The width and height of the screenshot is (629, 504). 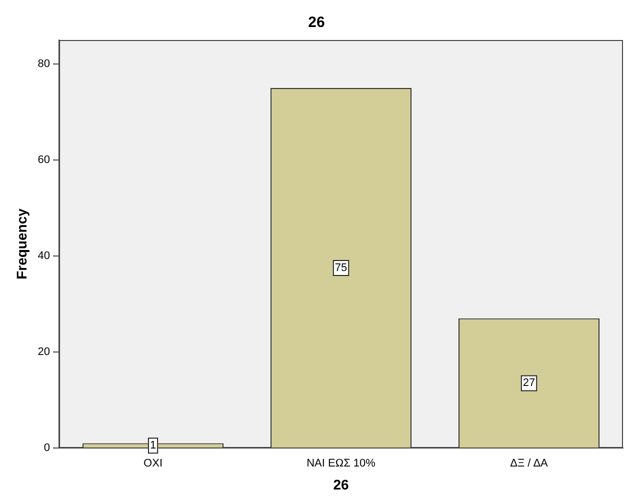 What do you see at coordinates (21, 244) in the screenshot?
I see `y-axis-title: Frequency` at bounding box center [21, 244].